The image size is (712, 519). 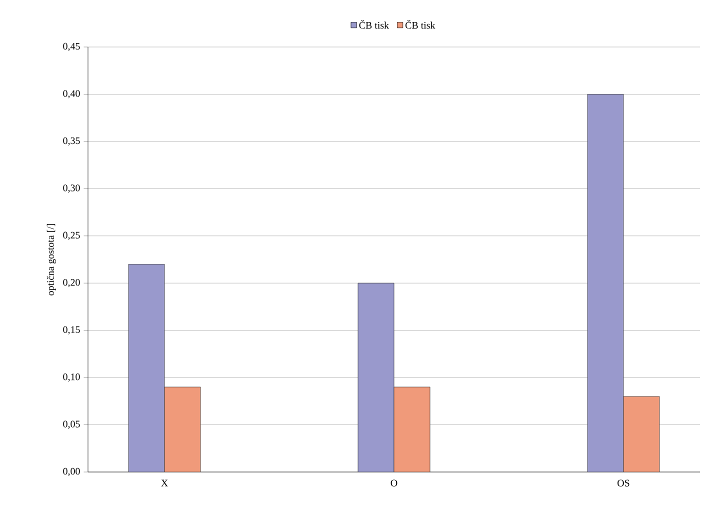 I want to click on x-tick-label: OS, so click(x=624, y=483).